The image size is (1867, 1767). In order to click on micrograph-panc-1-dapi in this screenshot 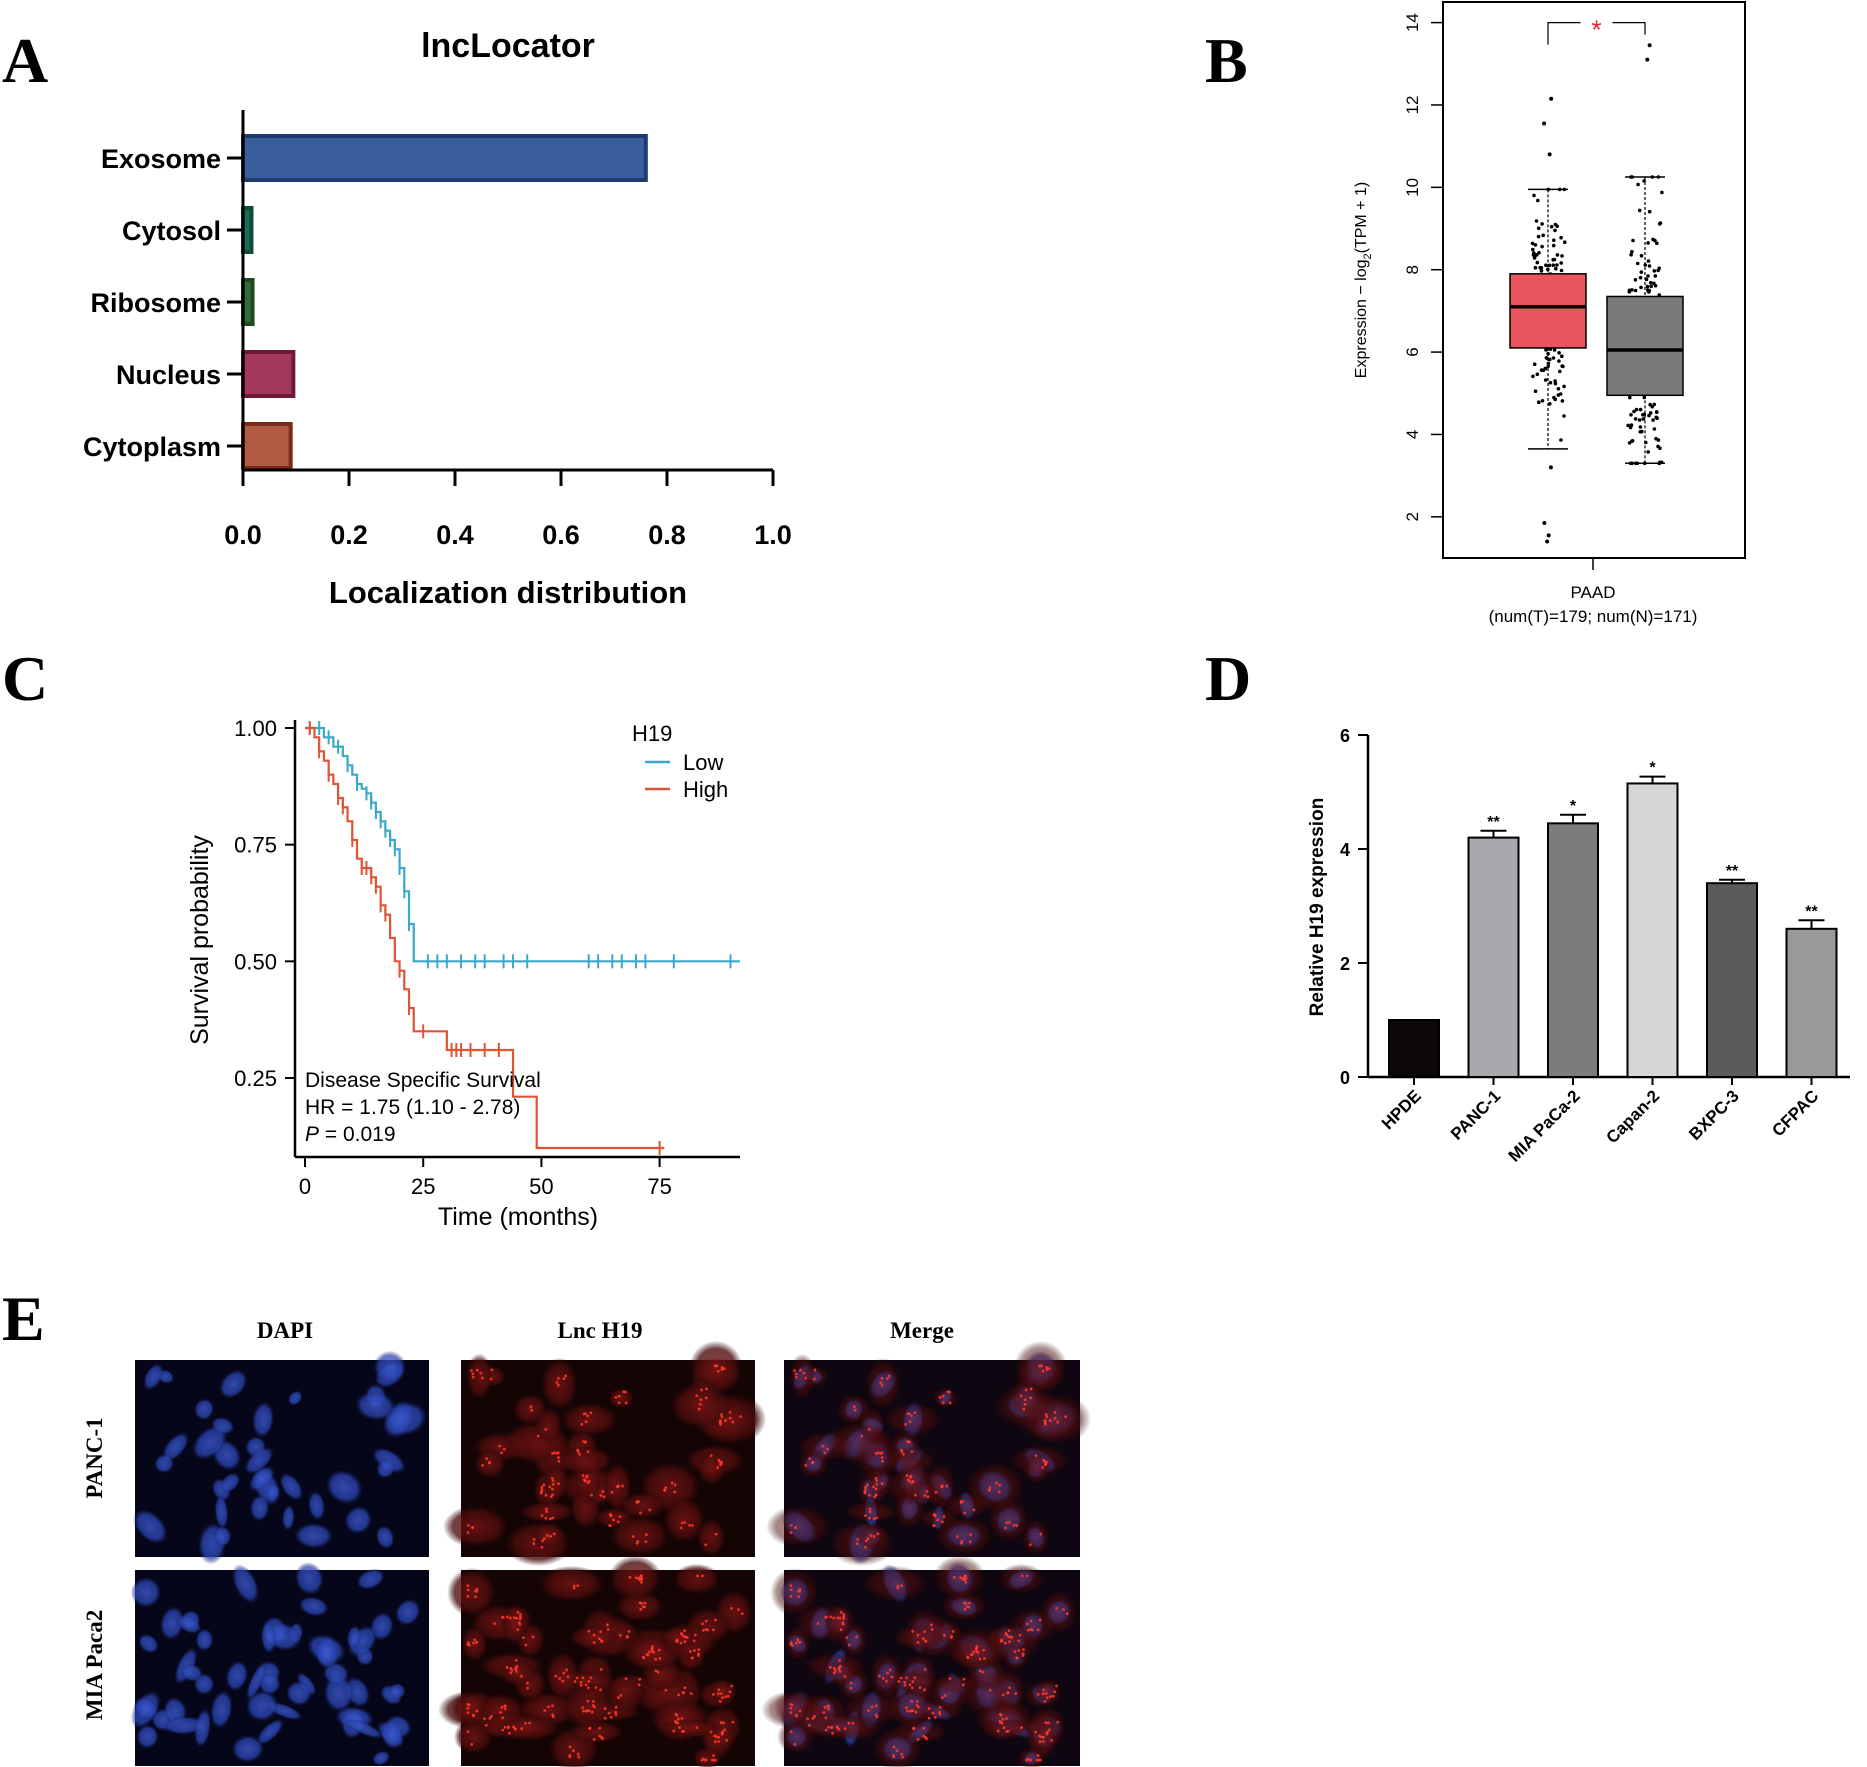, I will do `click(280, 1457)`.